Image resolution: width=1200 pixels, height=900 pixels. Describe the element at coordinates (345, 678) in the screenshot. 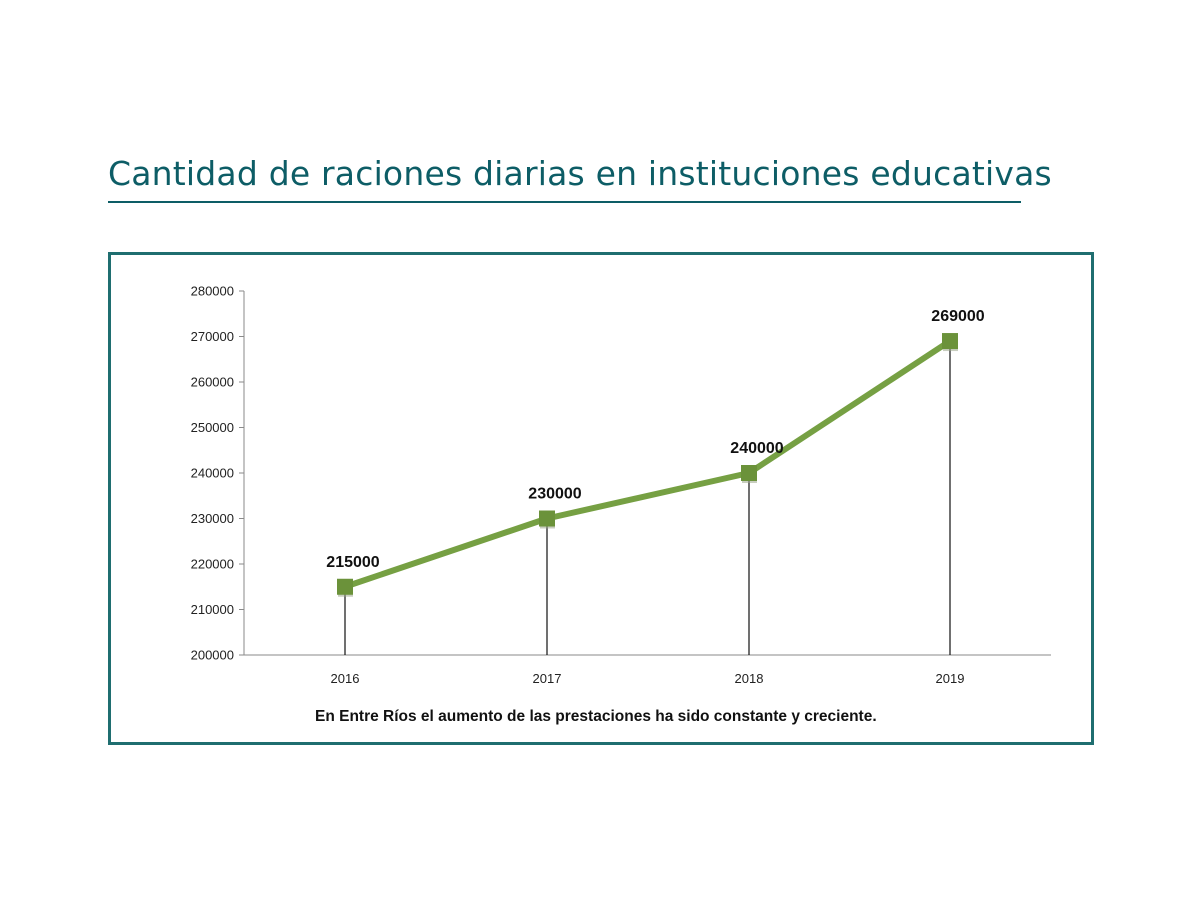

I see `x-tick-label: 2016` at that location.